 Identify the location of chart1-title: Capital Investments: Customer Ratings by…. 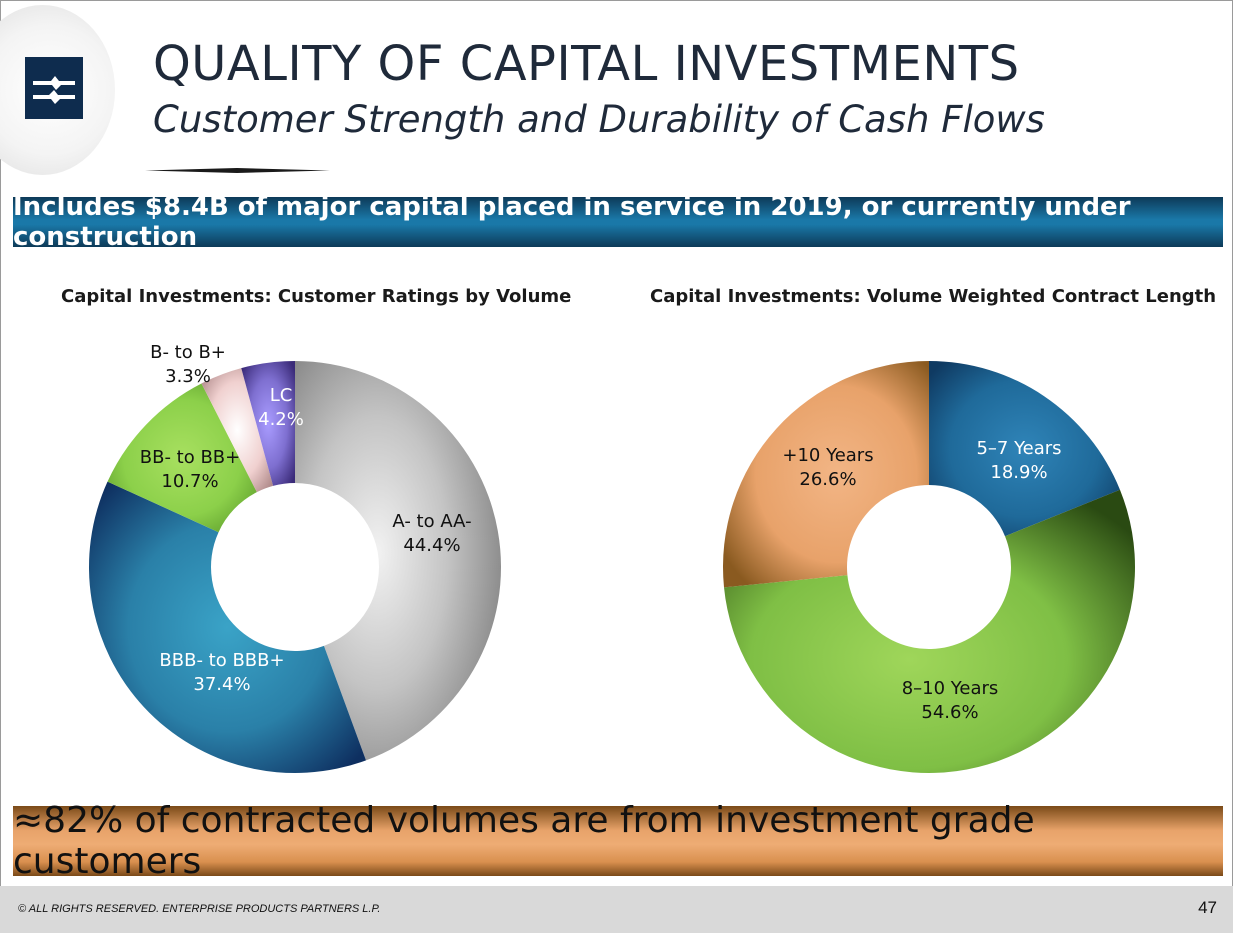
(316, 296).